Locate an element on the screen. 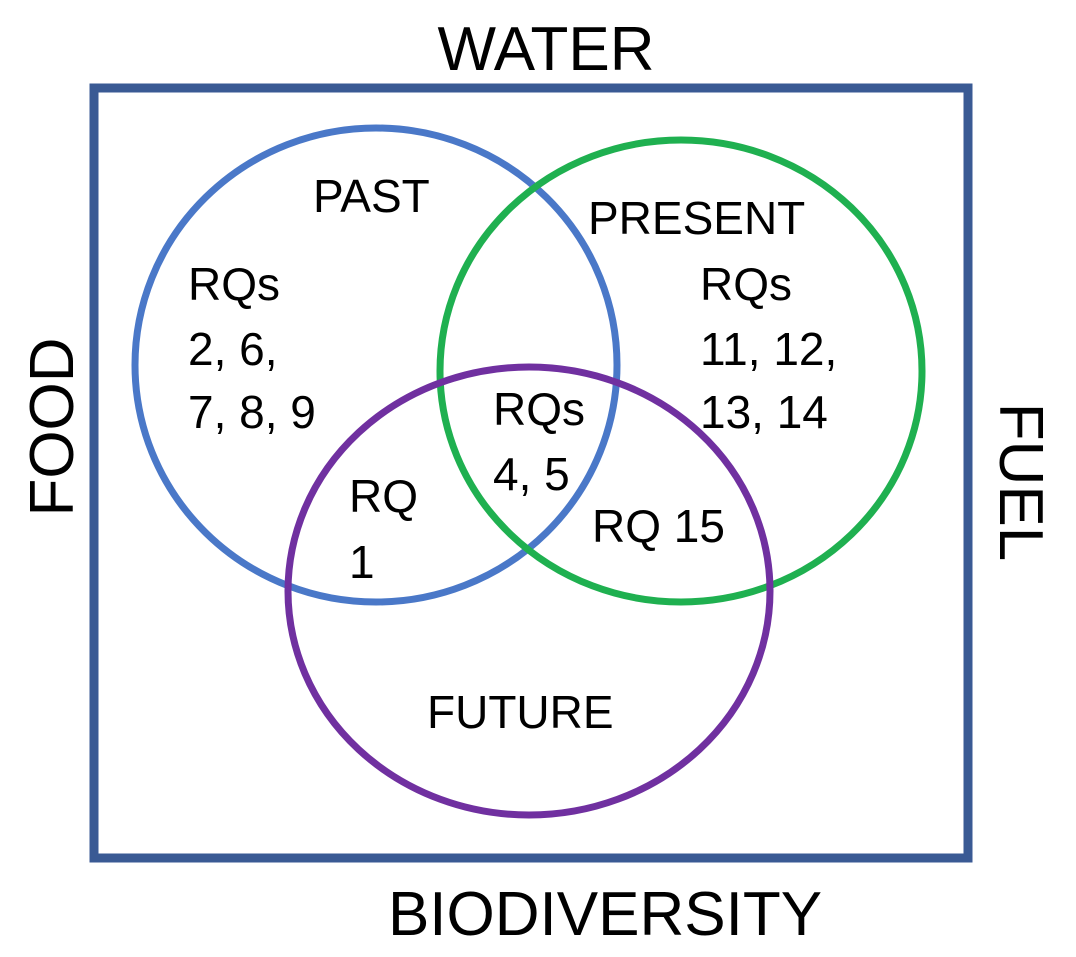 This screenshot has width=1076, height=957. region-text: RQ is located at coordinates (383, 496).